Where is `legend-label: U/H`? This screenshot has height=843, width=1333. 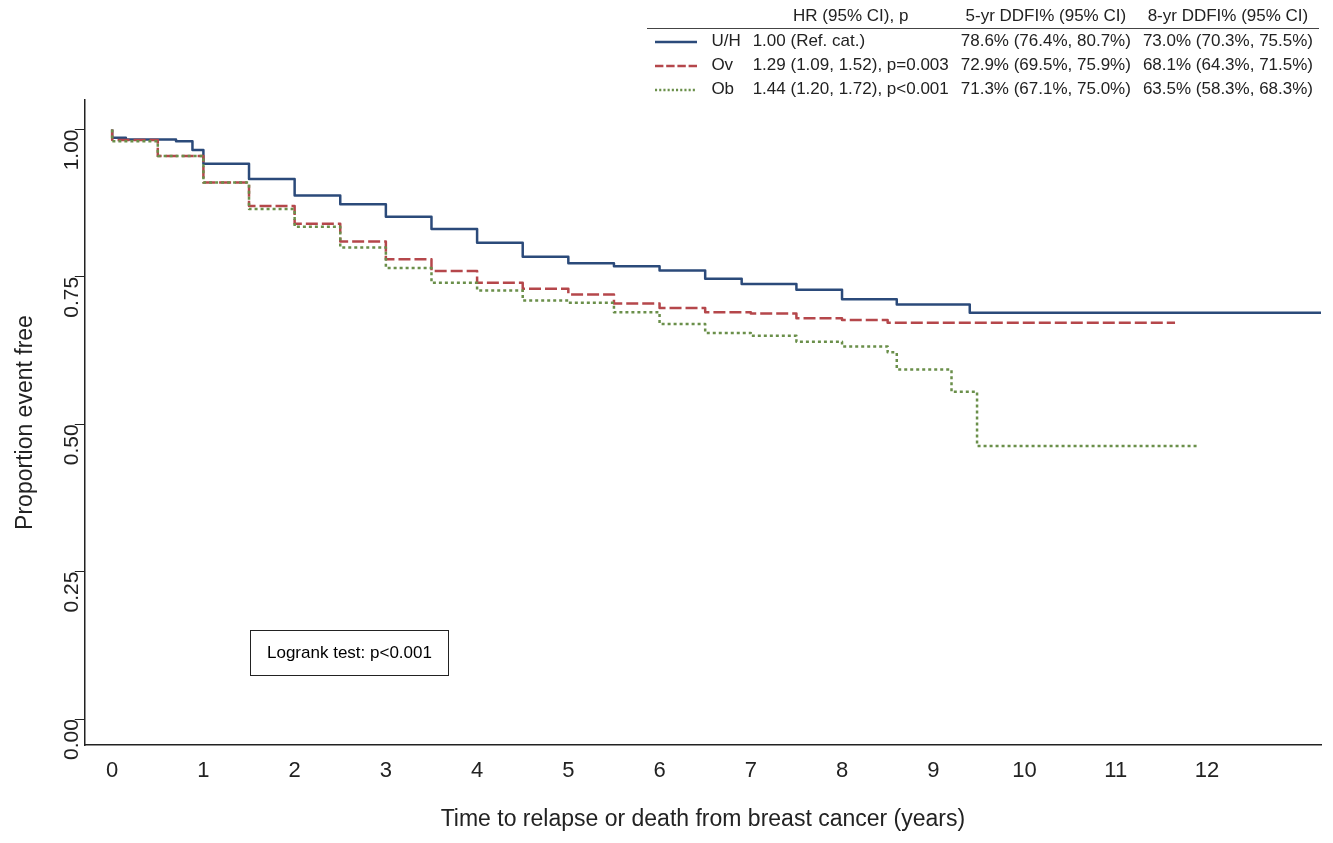 legend-label: U/H is located at coordinates (726, 41).